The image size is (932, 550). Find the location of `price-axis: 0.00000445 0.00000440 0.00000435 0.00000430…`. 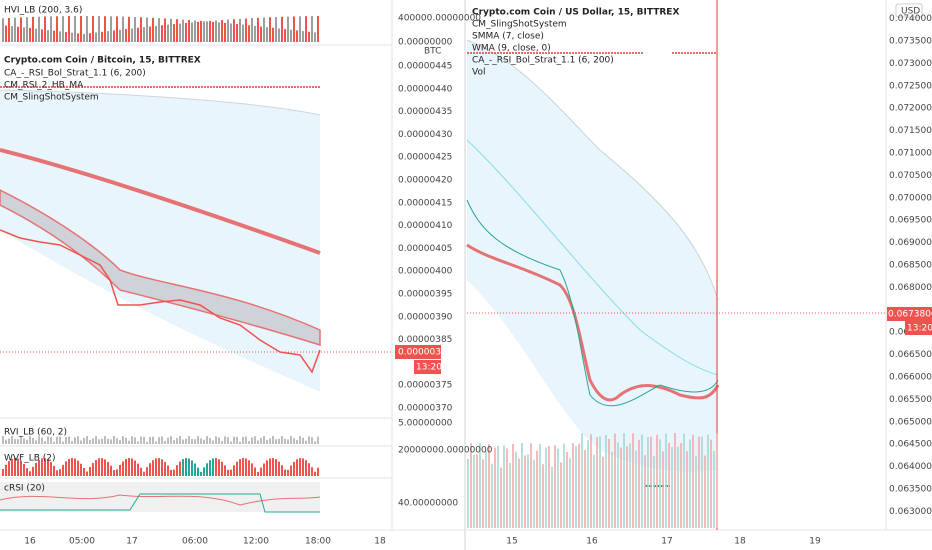

price-axis: 0.00000445 0.00000440 0.00000435 0.00000430… is located at coordinates (425, 238).